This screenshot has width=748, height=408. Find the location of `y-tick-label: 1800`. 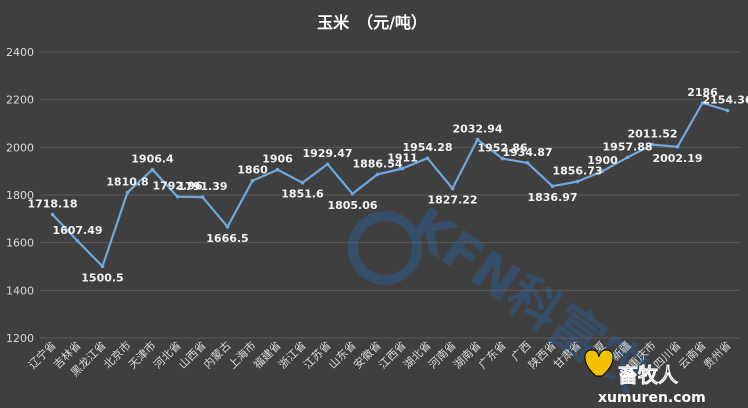

y-tick-label: 1800 is located at coordinates (20, 195).